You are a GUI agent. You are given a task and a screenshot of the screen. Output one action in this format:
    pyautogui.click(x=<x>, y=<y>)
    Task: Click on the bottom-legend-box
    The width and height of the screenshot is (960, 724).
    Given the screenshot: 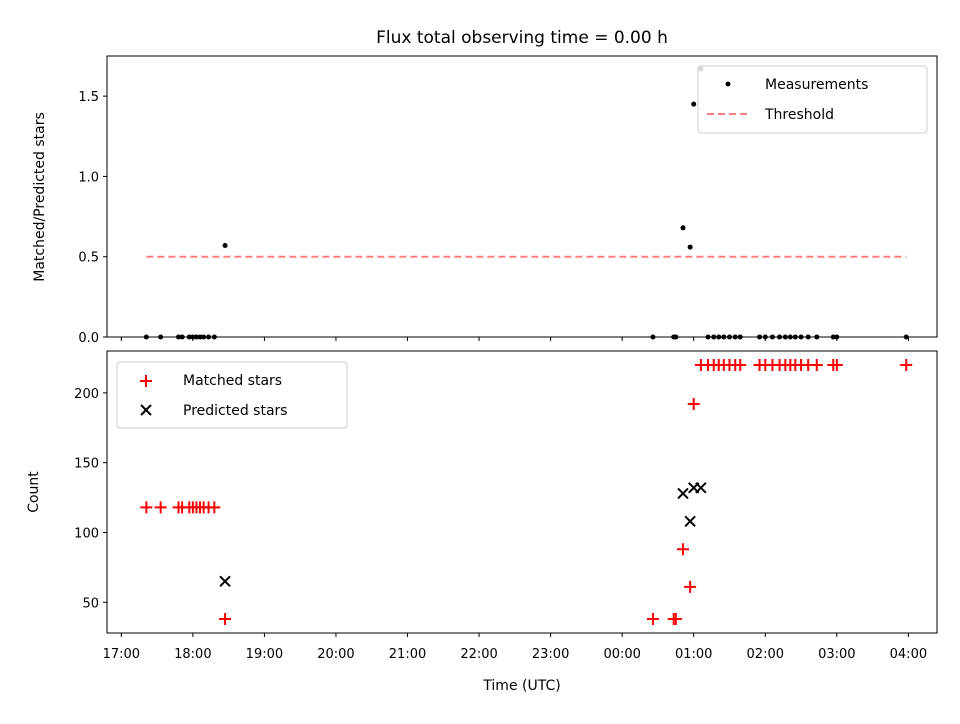 What is the action you would take?
    pyautogui.click(x=232, y=395)
    